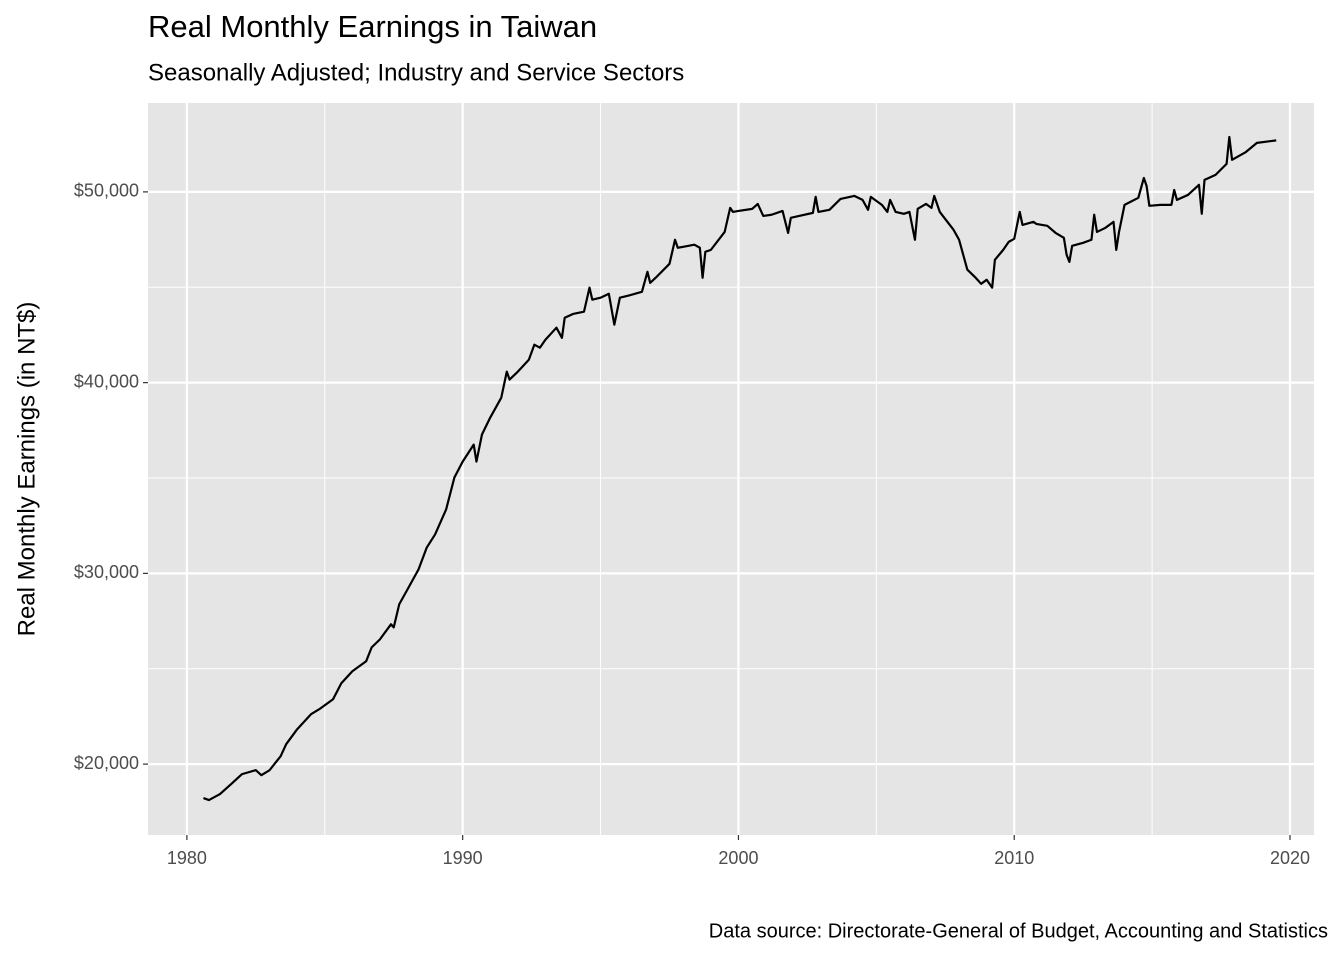  Describe the element at coordinates (106, 763) in the screenshot. I see `y-tick-label: $20,000` at that location.